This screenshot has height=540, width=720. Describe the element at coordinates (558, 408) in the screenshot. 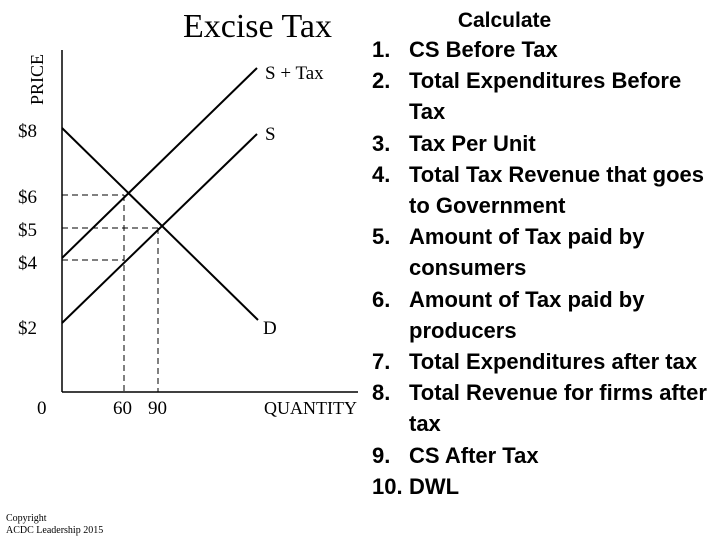

I see `item-text: Total Revenue for firms after tax` at that location.